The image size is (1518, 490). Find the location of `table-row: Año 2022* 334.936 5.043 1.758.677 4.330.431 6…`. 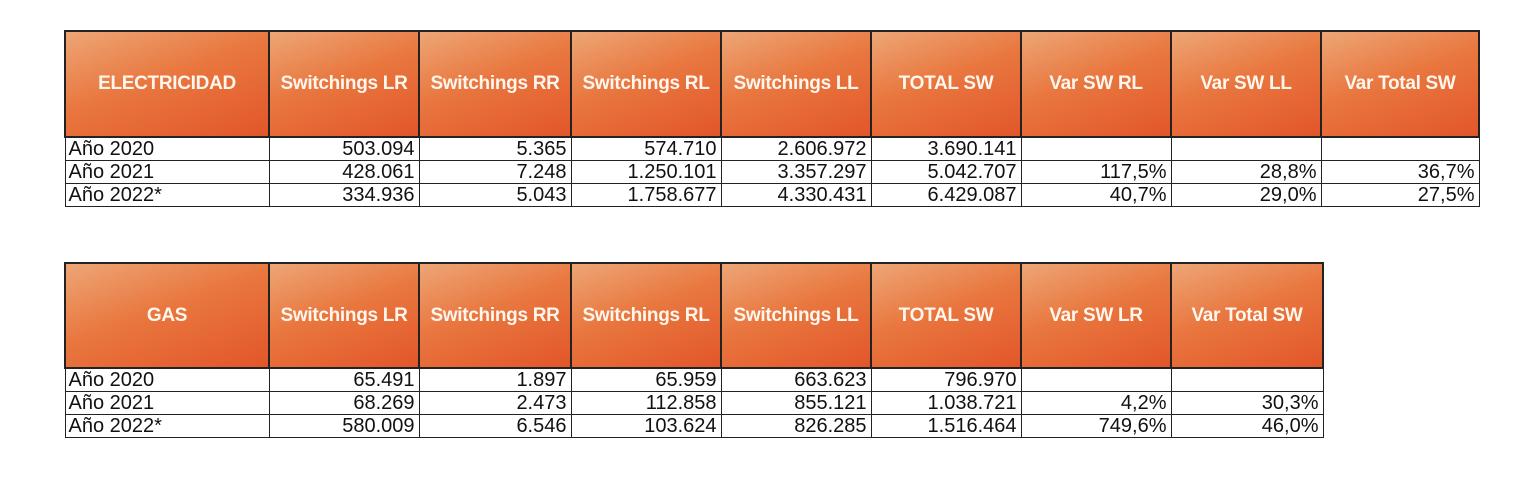

table-row: Año 2022* 334.936 5.043 1.758.677 4.330.431 6… is located at coordinates (772, 195).